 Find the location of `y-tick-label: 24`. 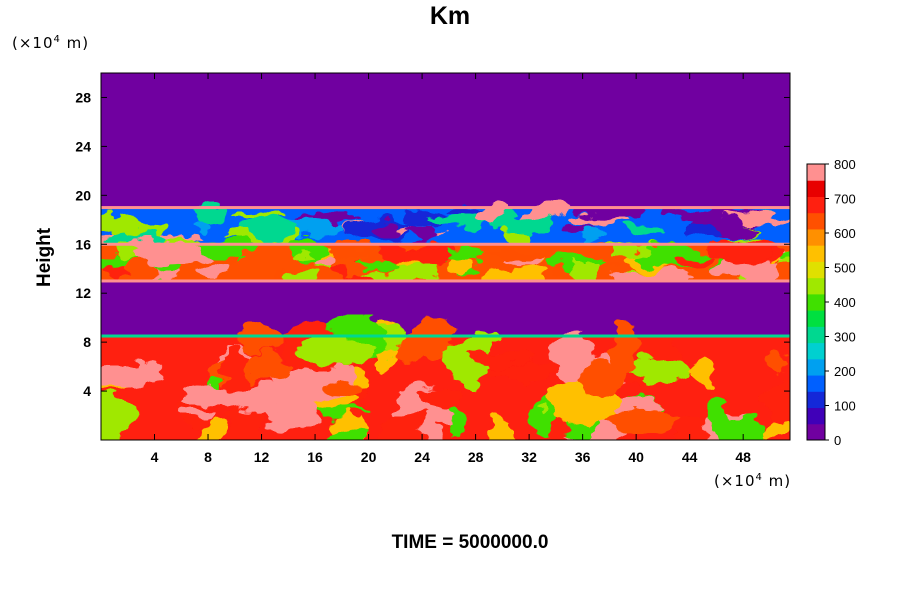

y-tick-label: 24 is located at coordinates (83, 146).